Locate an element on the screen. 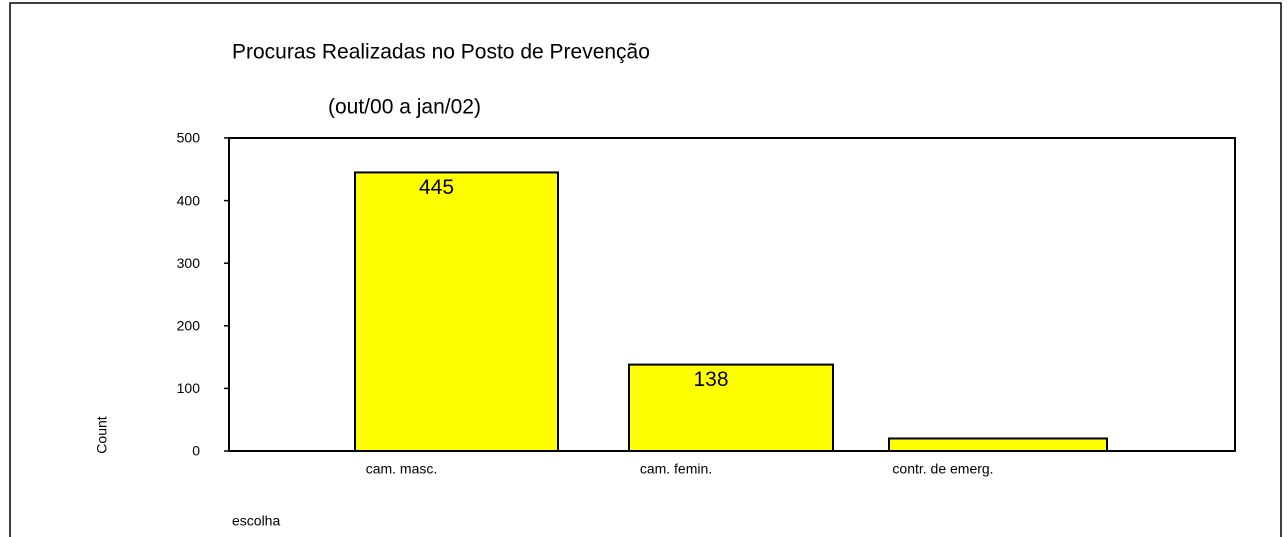 The height and width of the screenshot is (537, 1287). y-tick-label: 300 is located at coordinates (189, 263).